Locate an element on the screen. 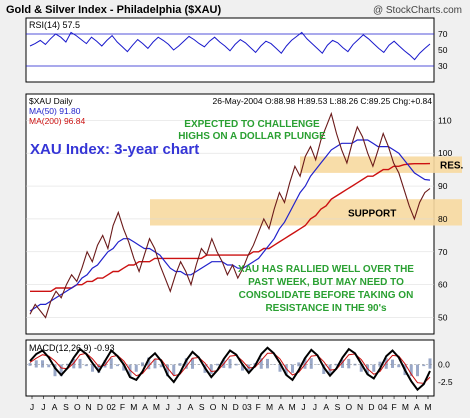 Image resolution: width=470 pixels, height=418 pixels. price-tick-label: 110 is located at coordinates (445, 120).